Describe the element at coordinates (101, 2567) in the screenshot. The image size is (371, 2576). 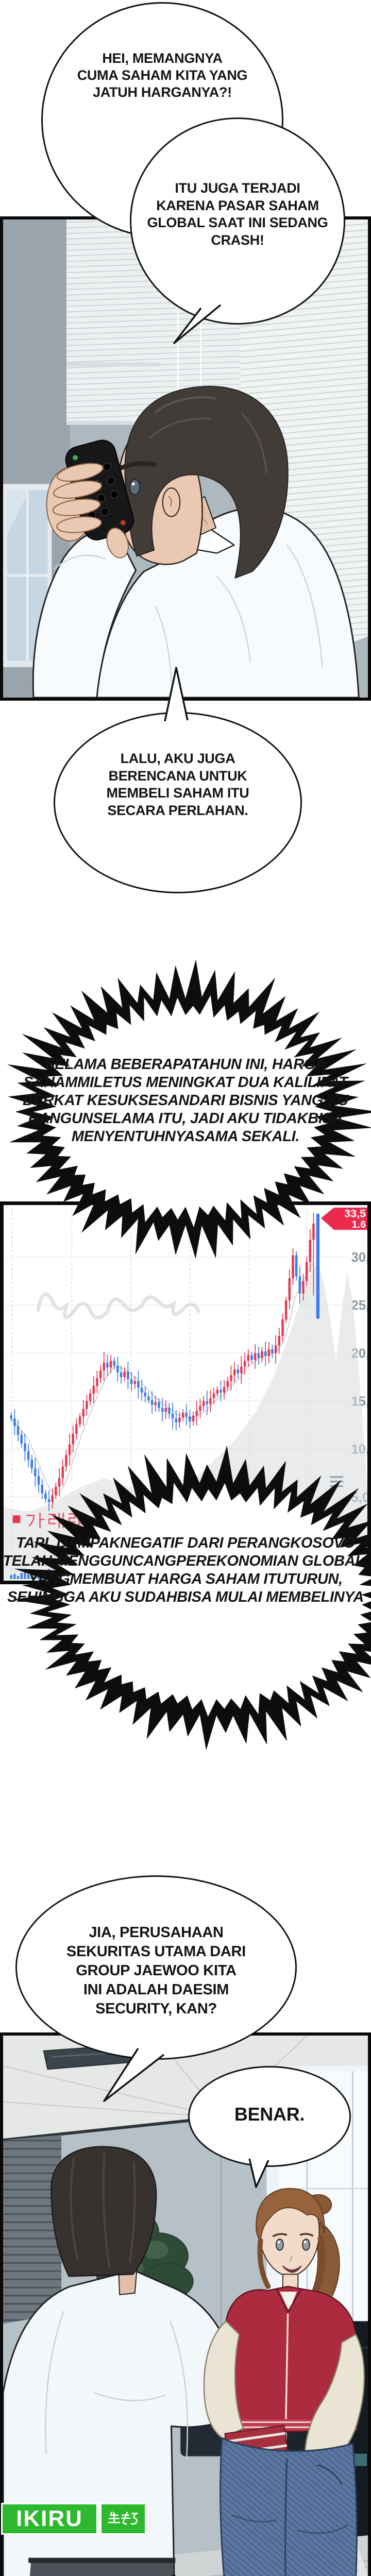
I see `man-trousers` at that location.